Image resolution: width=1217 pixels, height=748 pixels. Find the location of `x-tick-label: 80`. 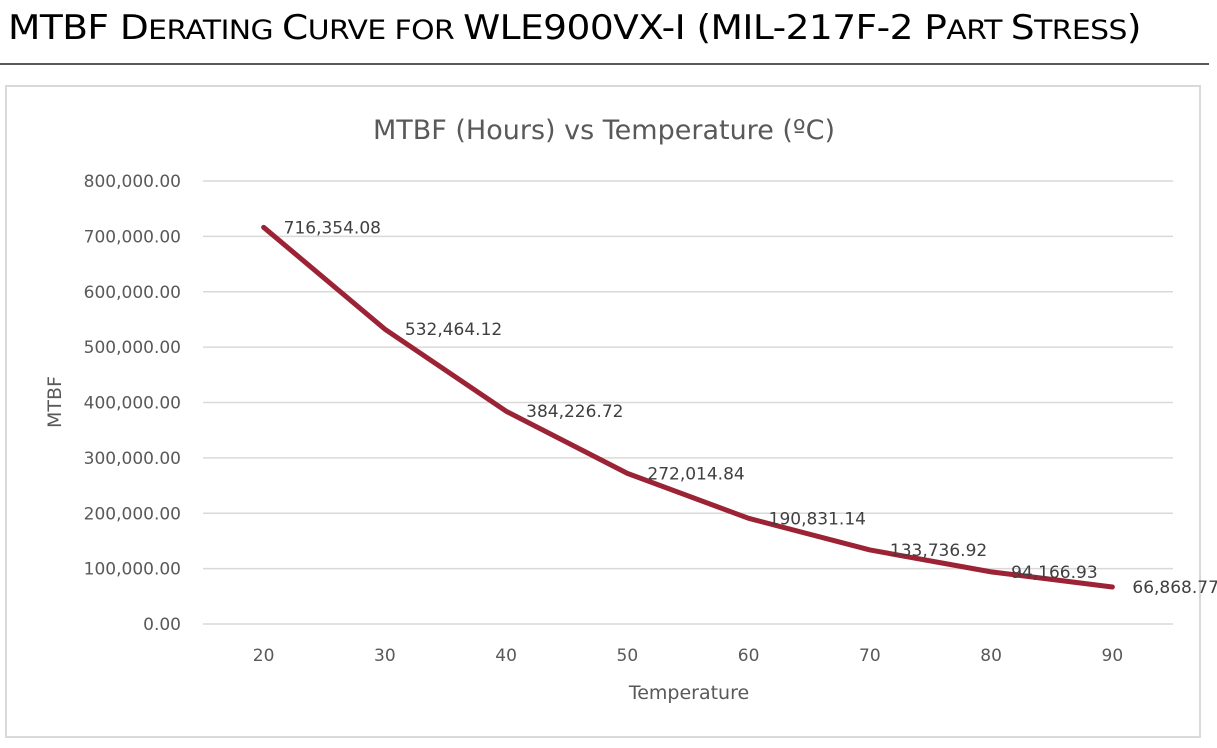

x-tick-label: 80 is located at coordinates (991, 656).